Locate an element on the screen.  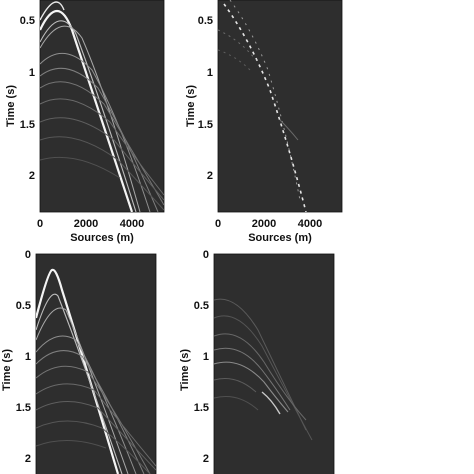
panel-top-right-frame is located at coordinates (280, 106).